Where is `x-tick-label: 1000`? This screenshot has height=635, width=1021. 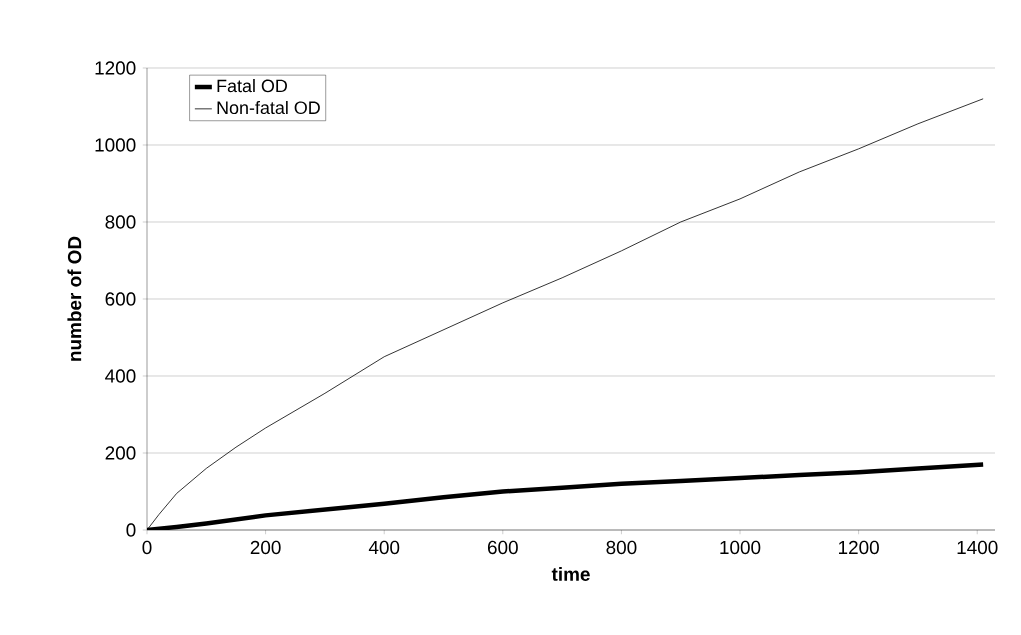
x-tick-label: 1000 is located at coordinates (740, 547).